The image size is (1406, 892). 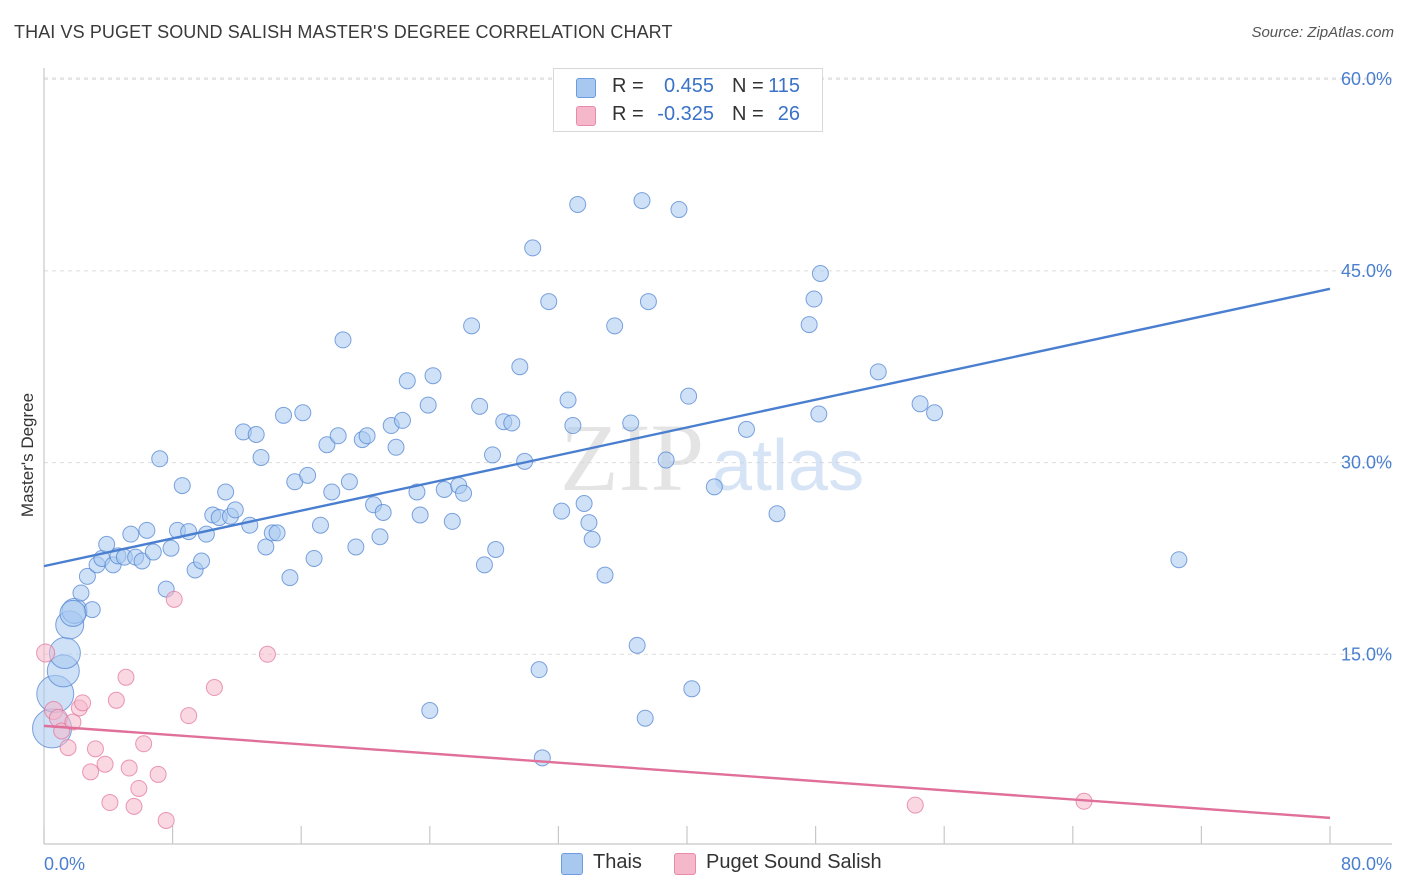 I want to click on legend-swatch-salish, so click(x=586, y=116).